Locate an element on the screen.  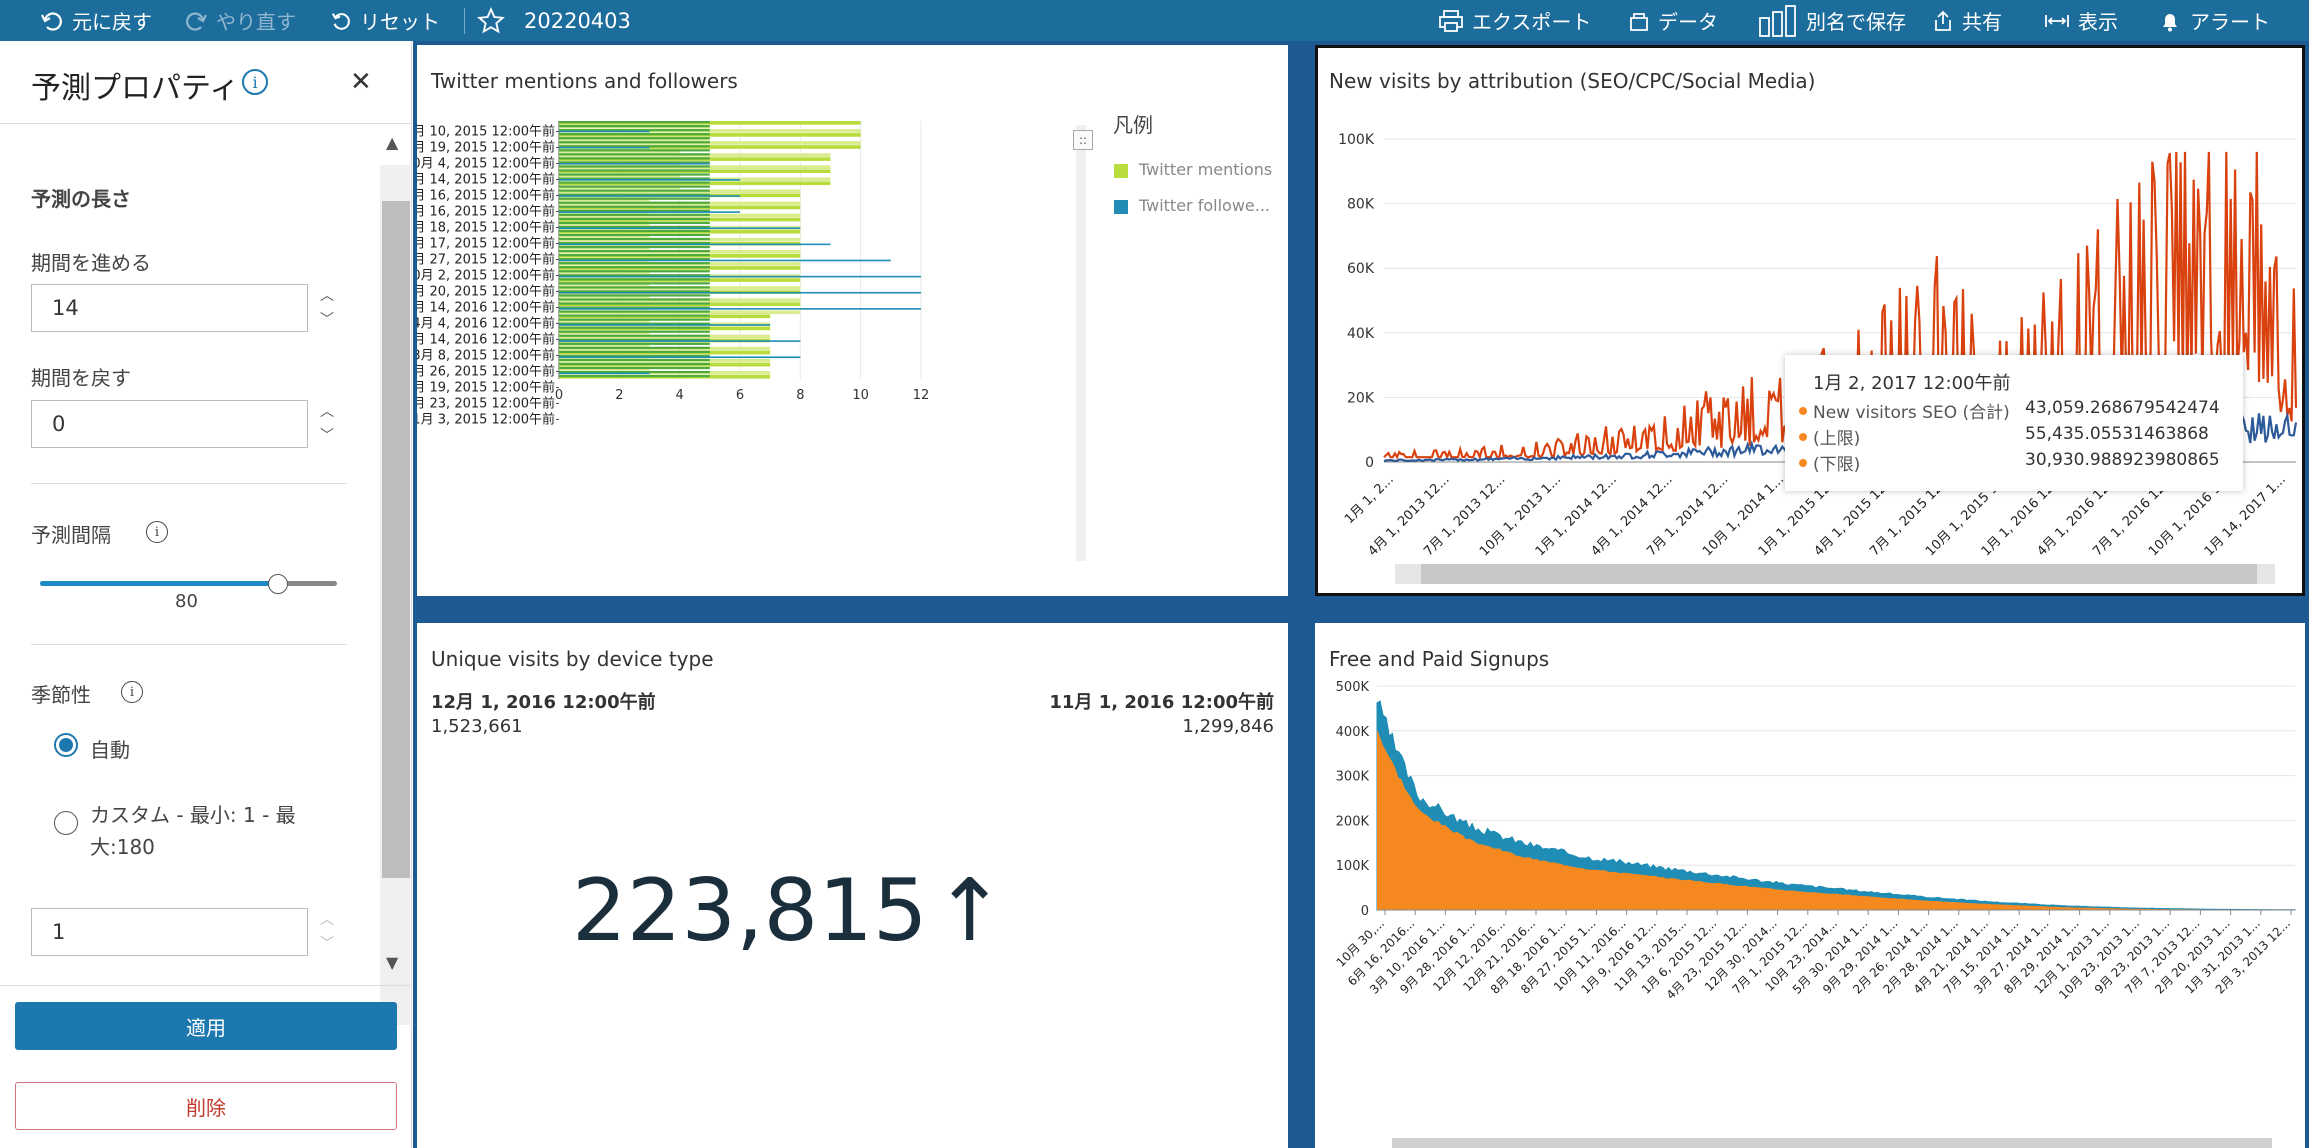
y-tick-label: 10月 4, 2015 12:00午前 is located at coordinates (486, 164).